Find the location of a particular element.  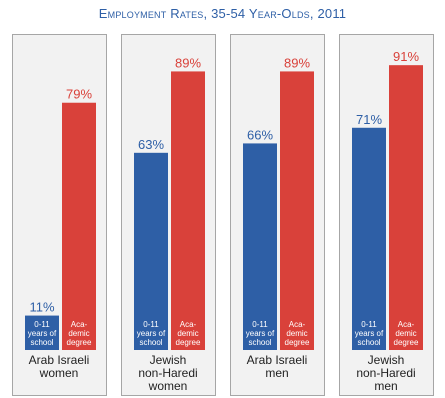

value-label: 71% is located at coordinates (369, 119).